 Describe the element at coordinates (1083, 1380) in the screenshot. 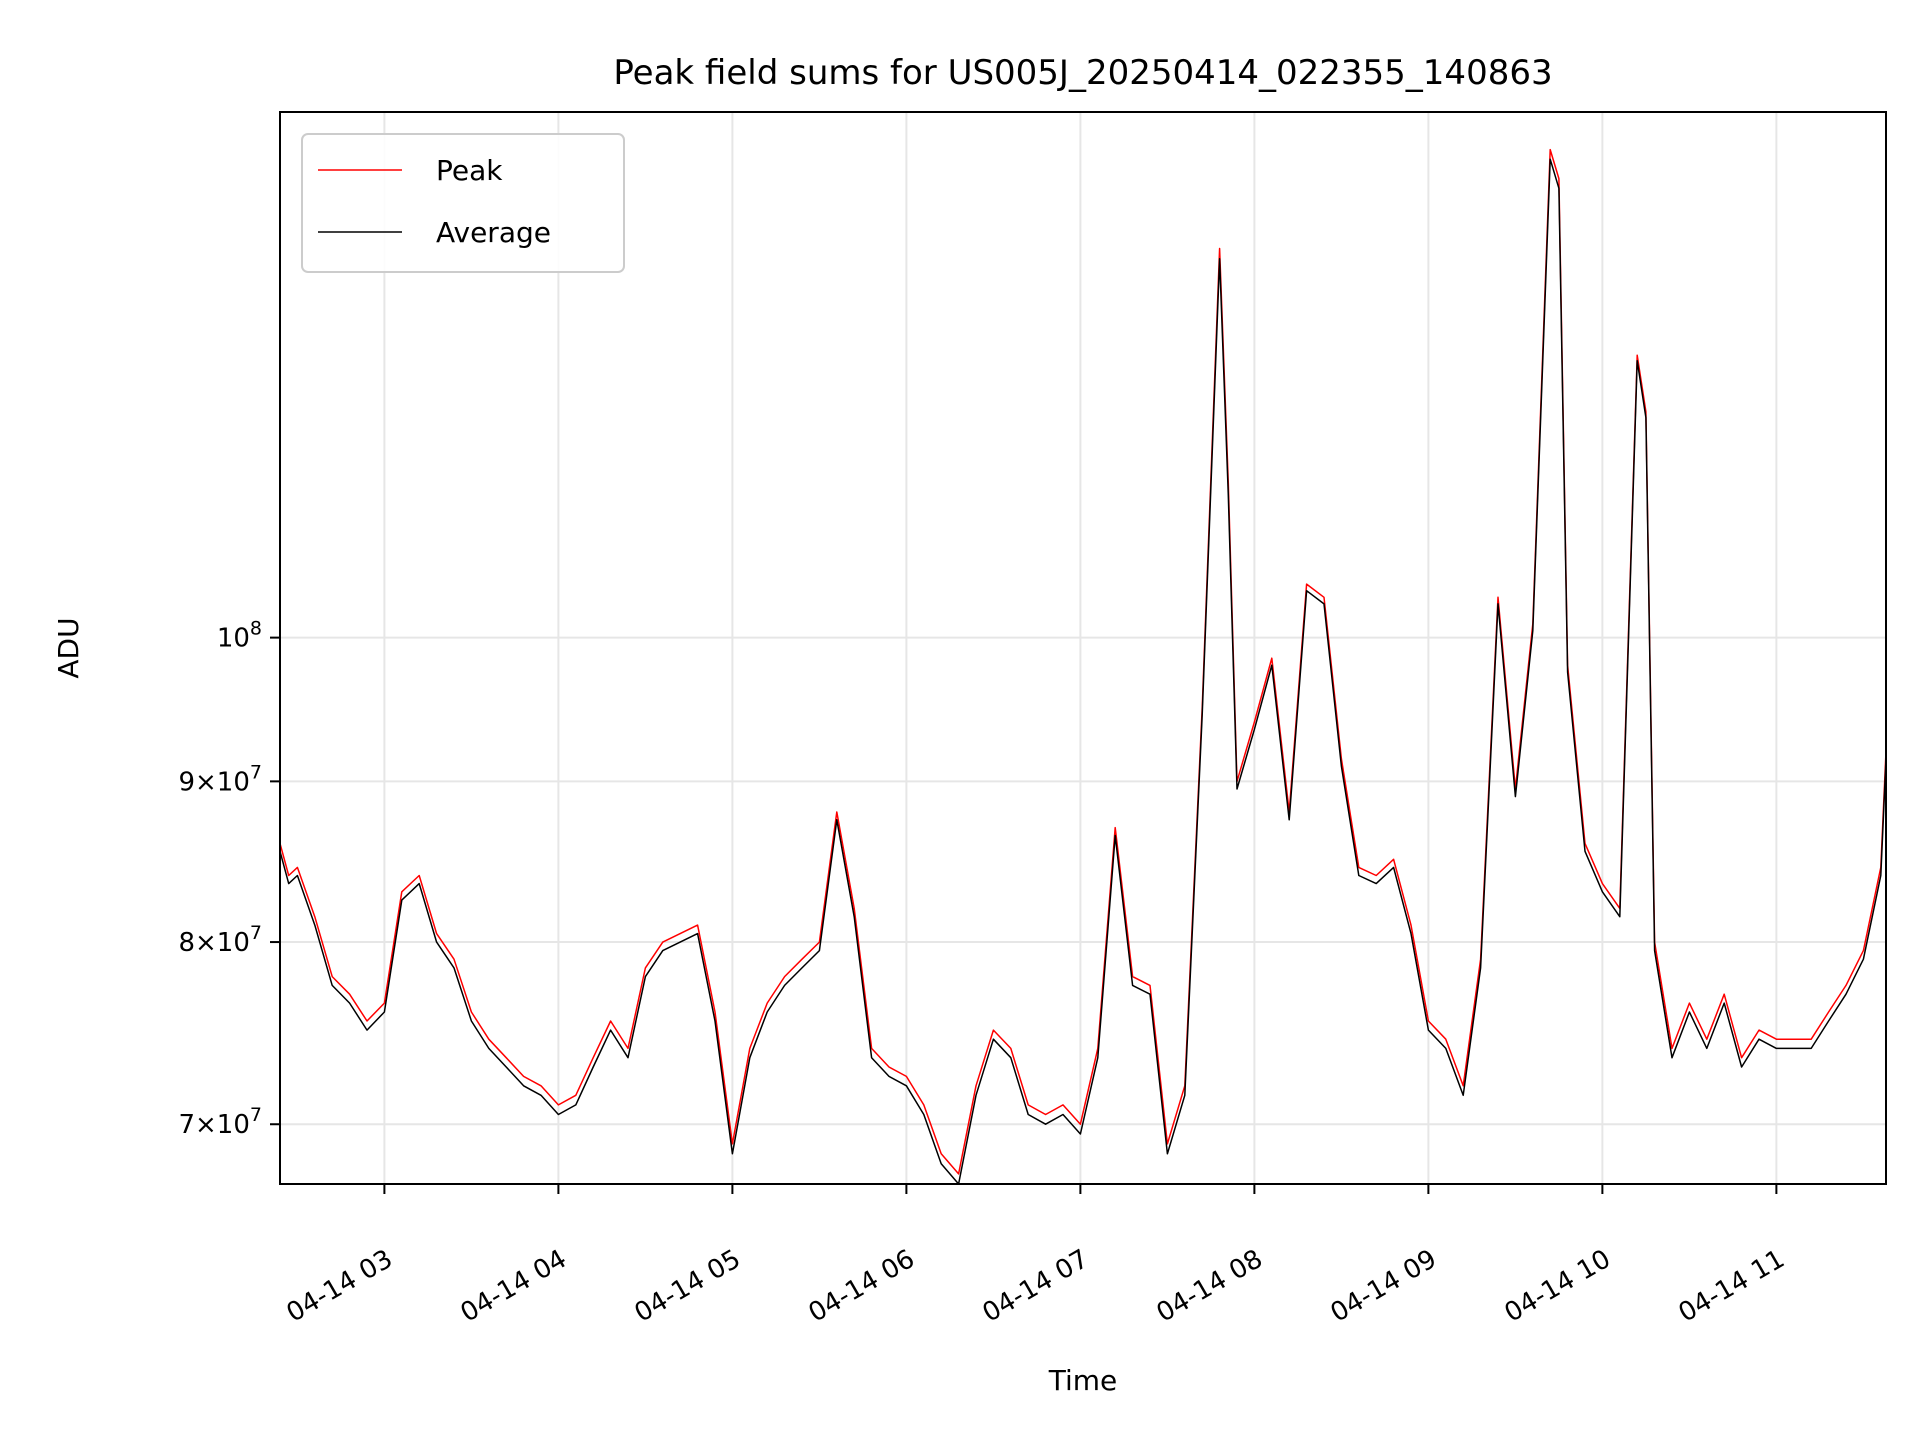

I see `x-axis-label: Time` at that location.